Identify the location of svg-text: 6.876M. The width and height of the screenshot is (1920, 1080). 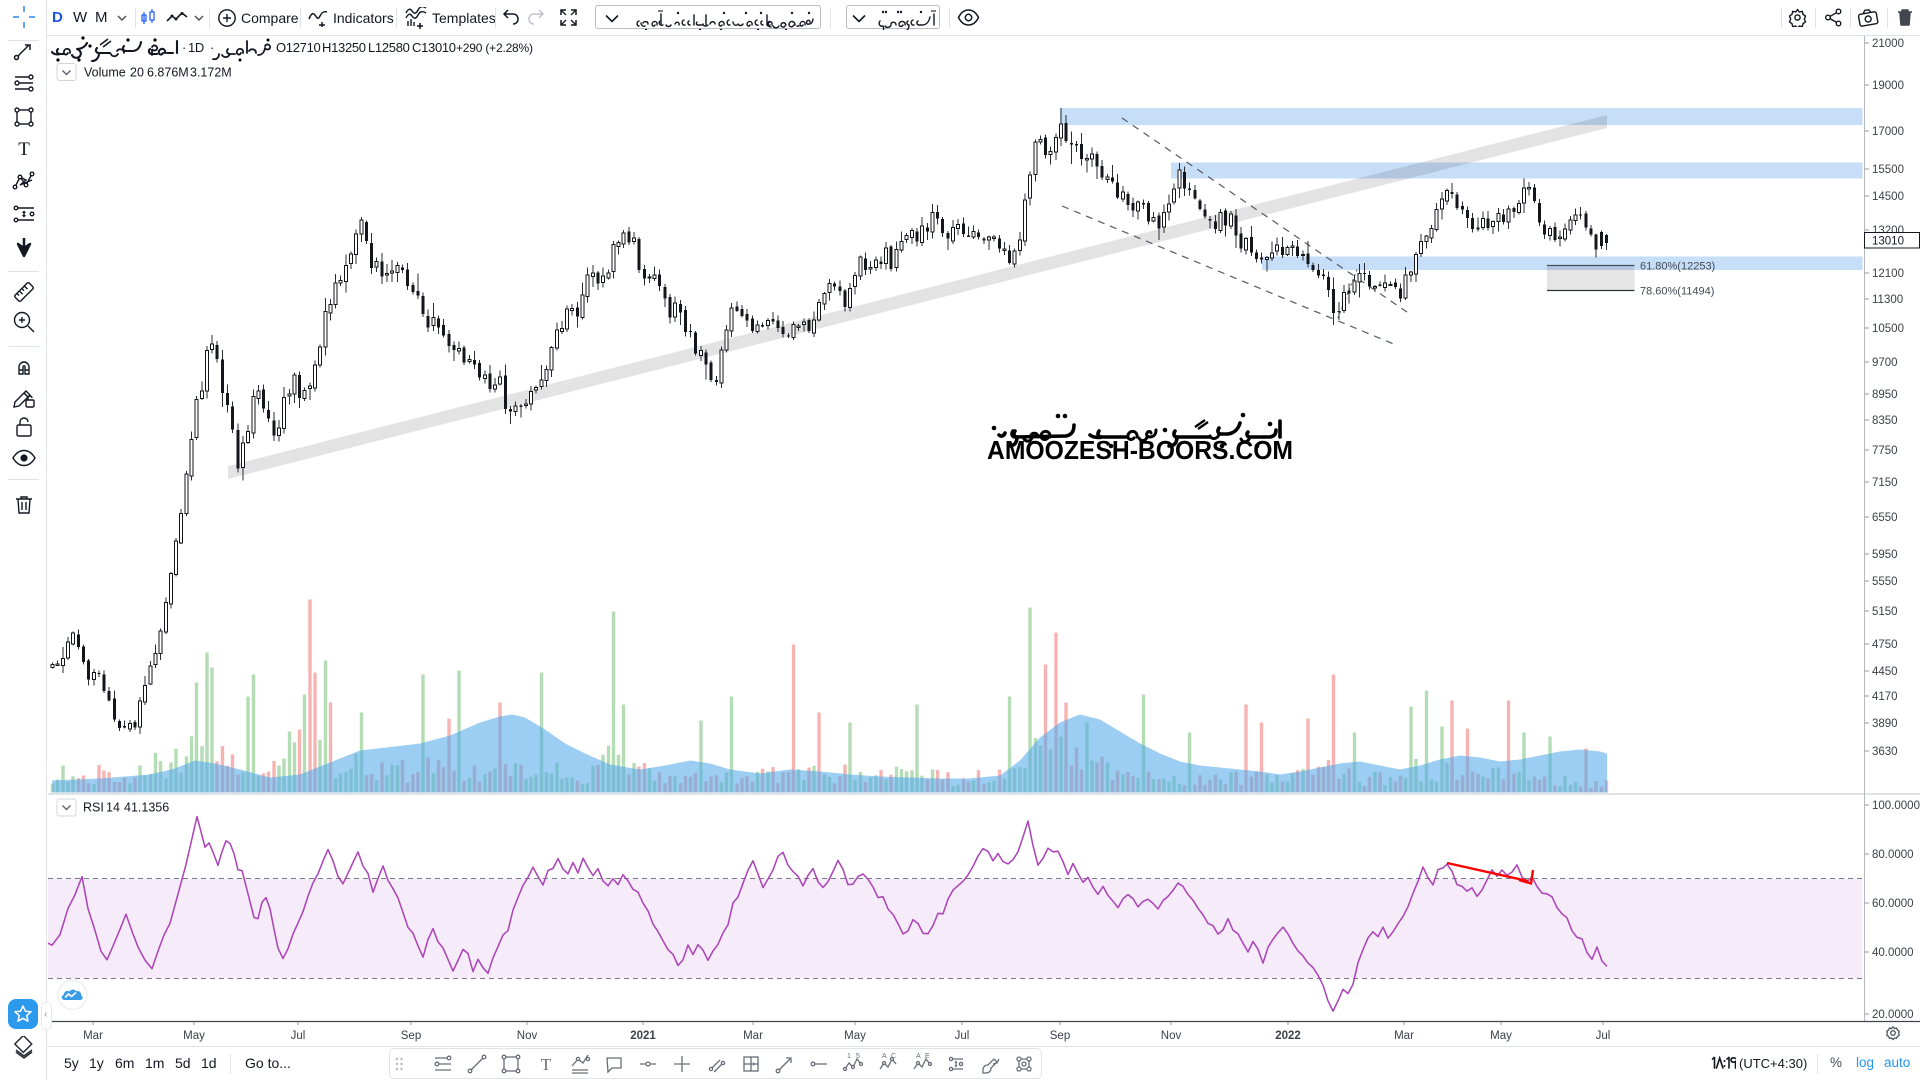
(168, 73).